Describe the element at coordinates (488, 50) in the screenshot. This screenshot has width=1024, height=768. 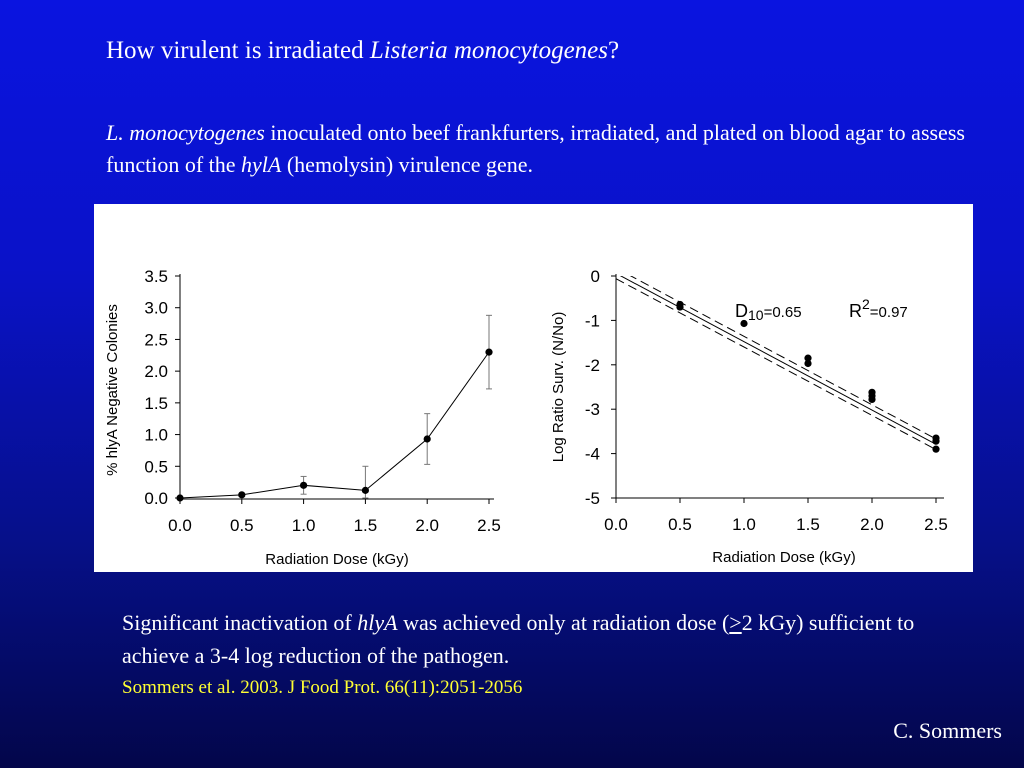
I see `title-species: Listeria monocytogenes` at that location.